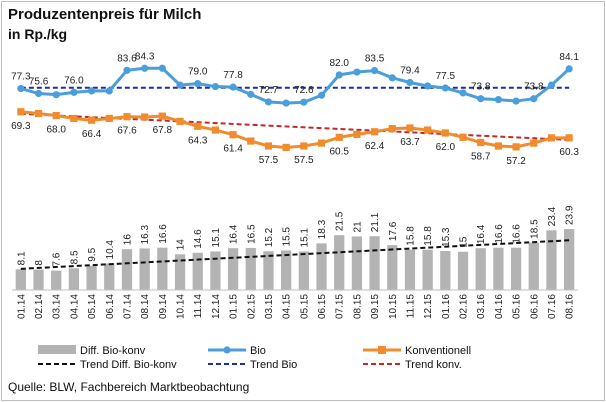 The height and width of the screenshot is (402, 606). I want to click on bio-label-3: 76.0, so click(74, 80).